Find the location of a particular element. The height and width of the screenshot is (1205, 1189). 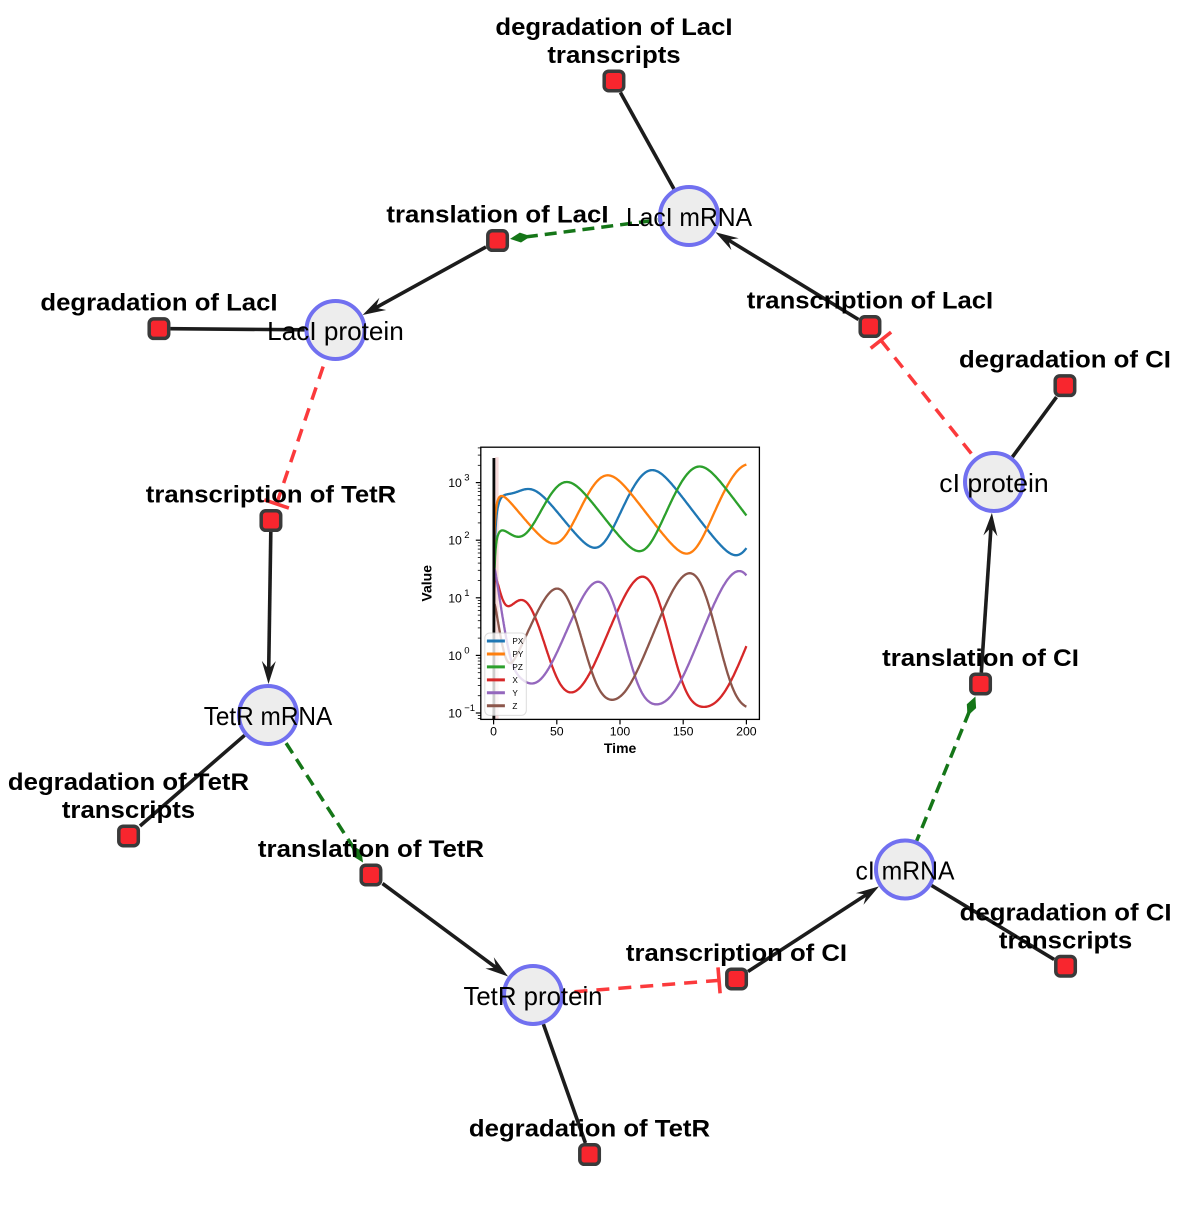

svg-text: 100 is located at coordinates (620, 731).